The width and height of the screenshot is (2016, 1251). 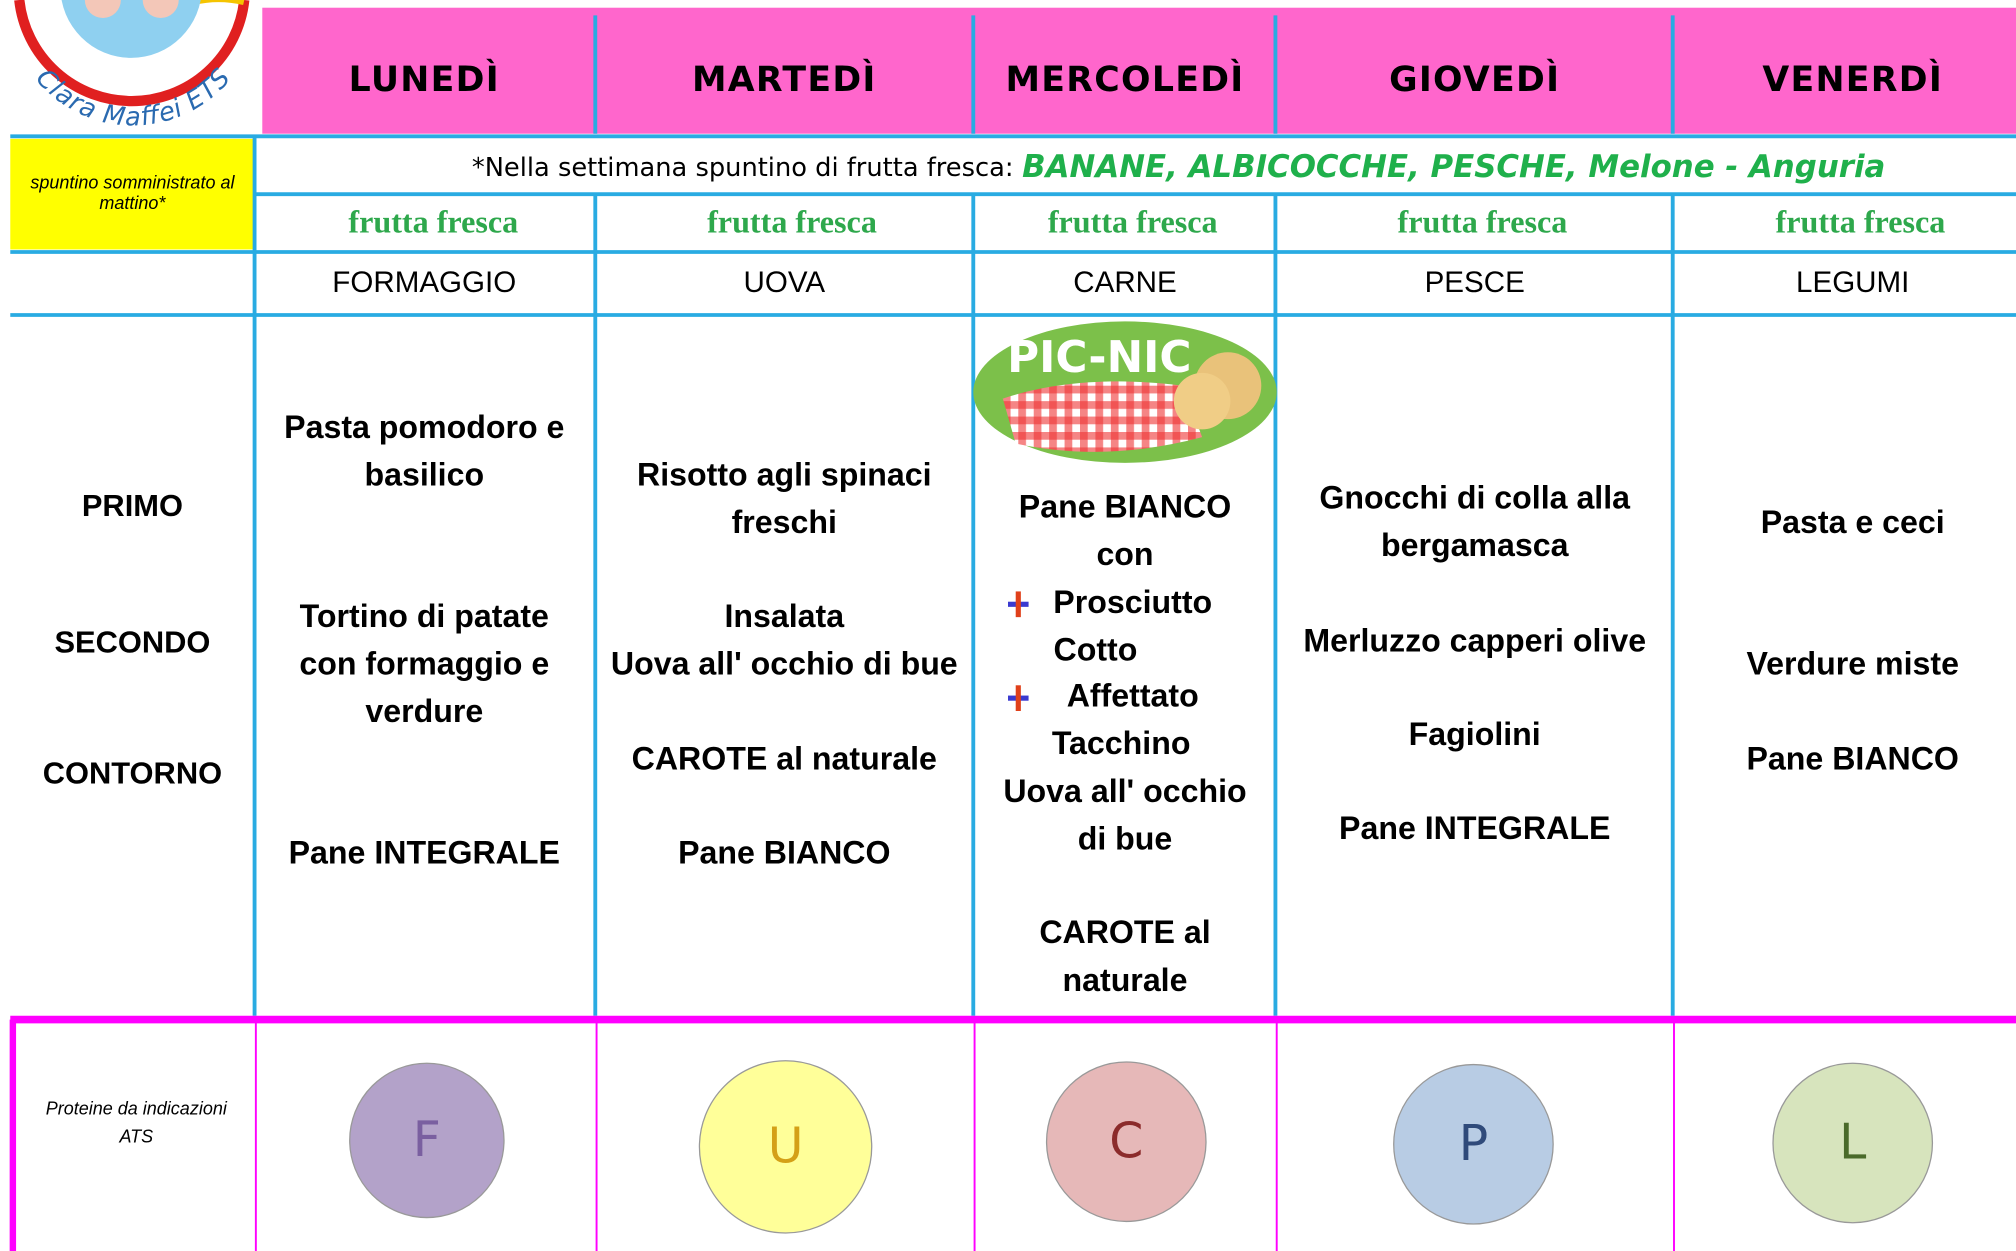 What do you see at coordinates (1125, 980) in the screenshot?
I see `menu-line: naturale` at bounding box center [1125, 980].